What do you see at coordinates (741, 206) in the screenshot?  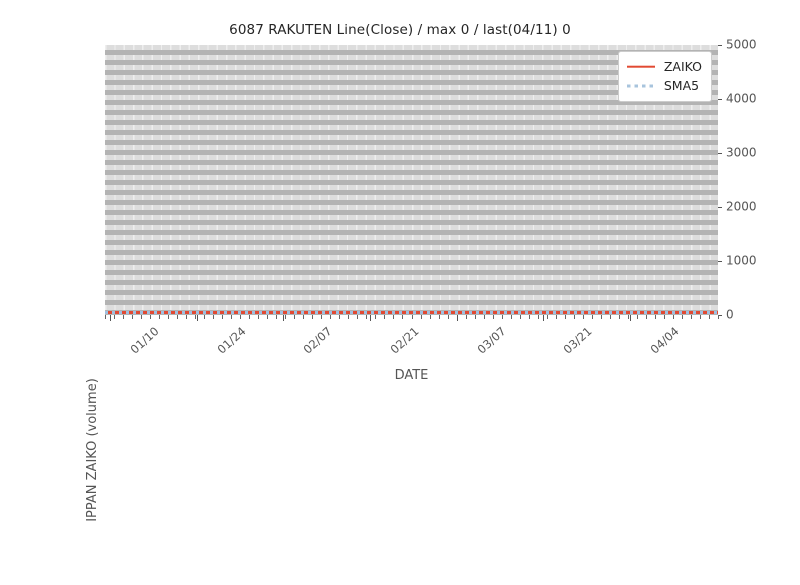 I see `y-axis-ticklabel: 2000` at bounding box center [741, 206].